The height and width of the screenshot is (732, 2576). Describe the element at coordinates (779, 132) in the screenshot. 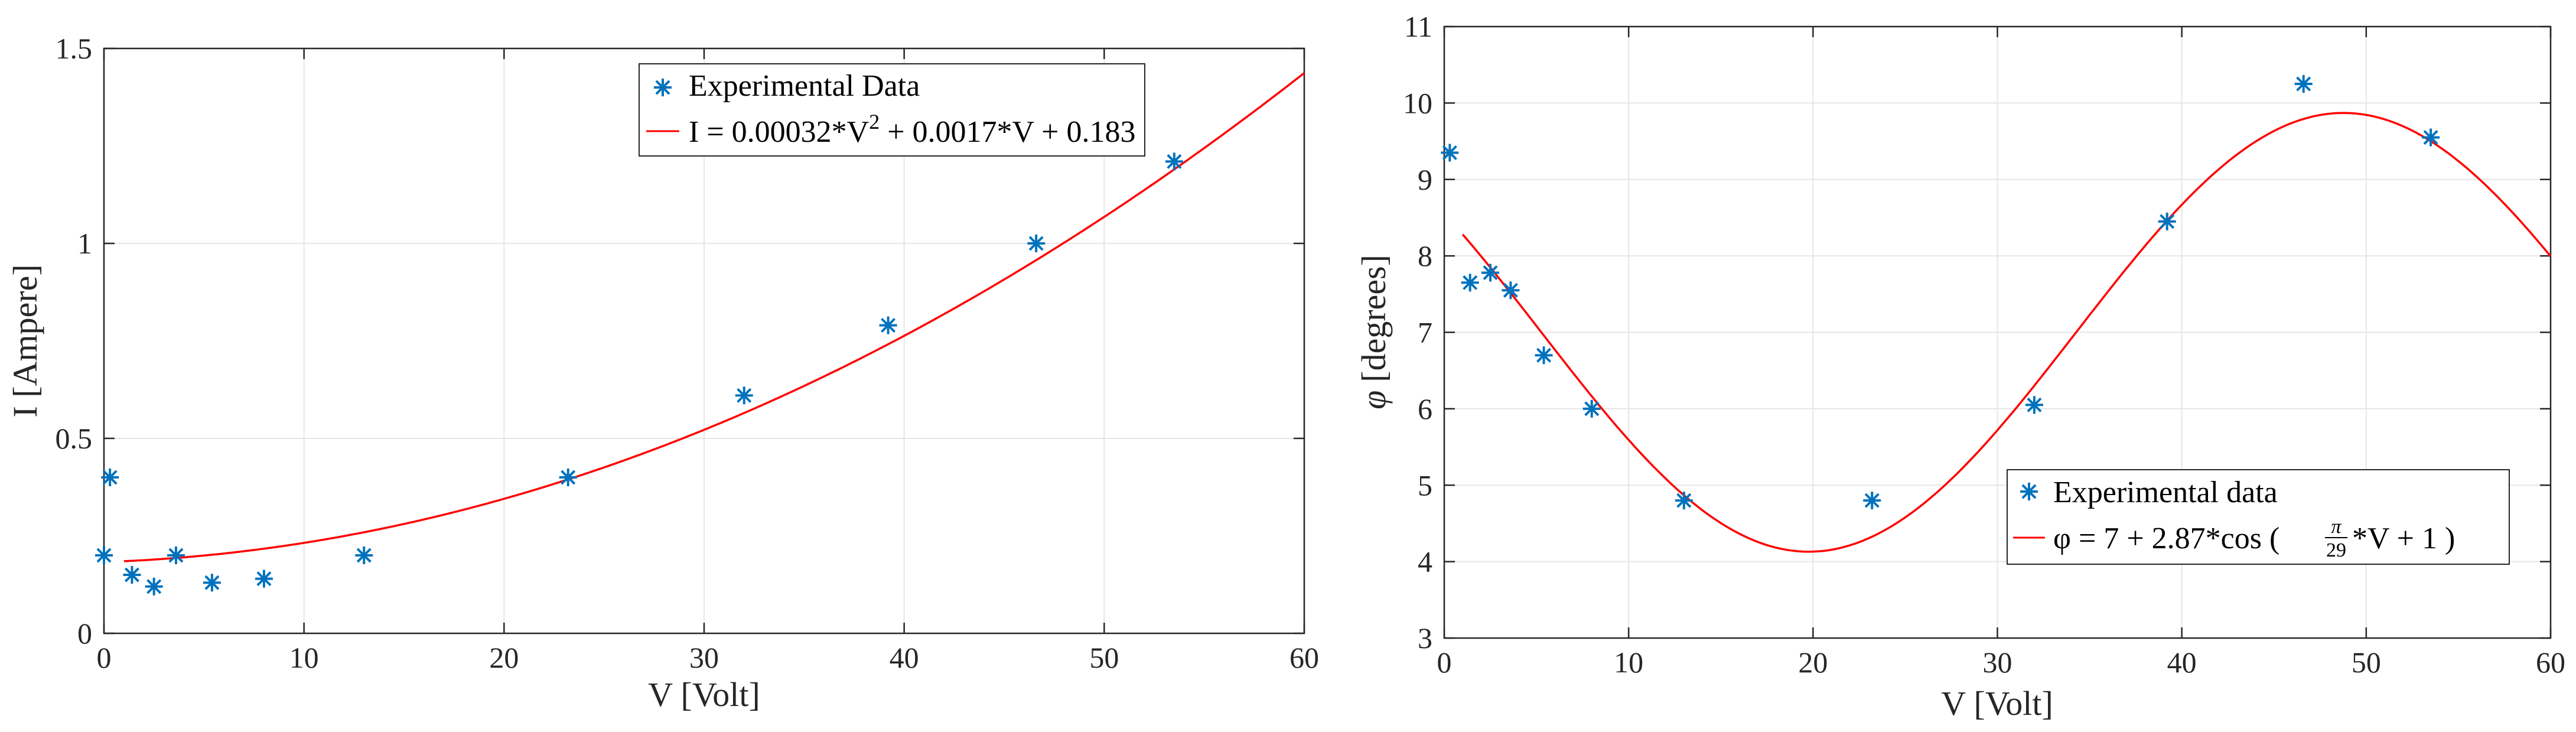

I see `legend-fit-main: I = 0.00032*V` at that location.